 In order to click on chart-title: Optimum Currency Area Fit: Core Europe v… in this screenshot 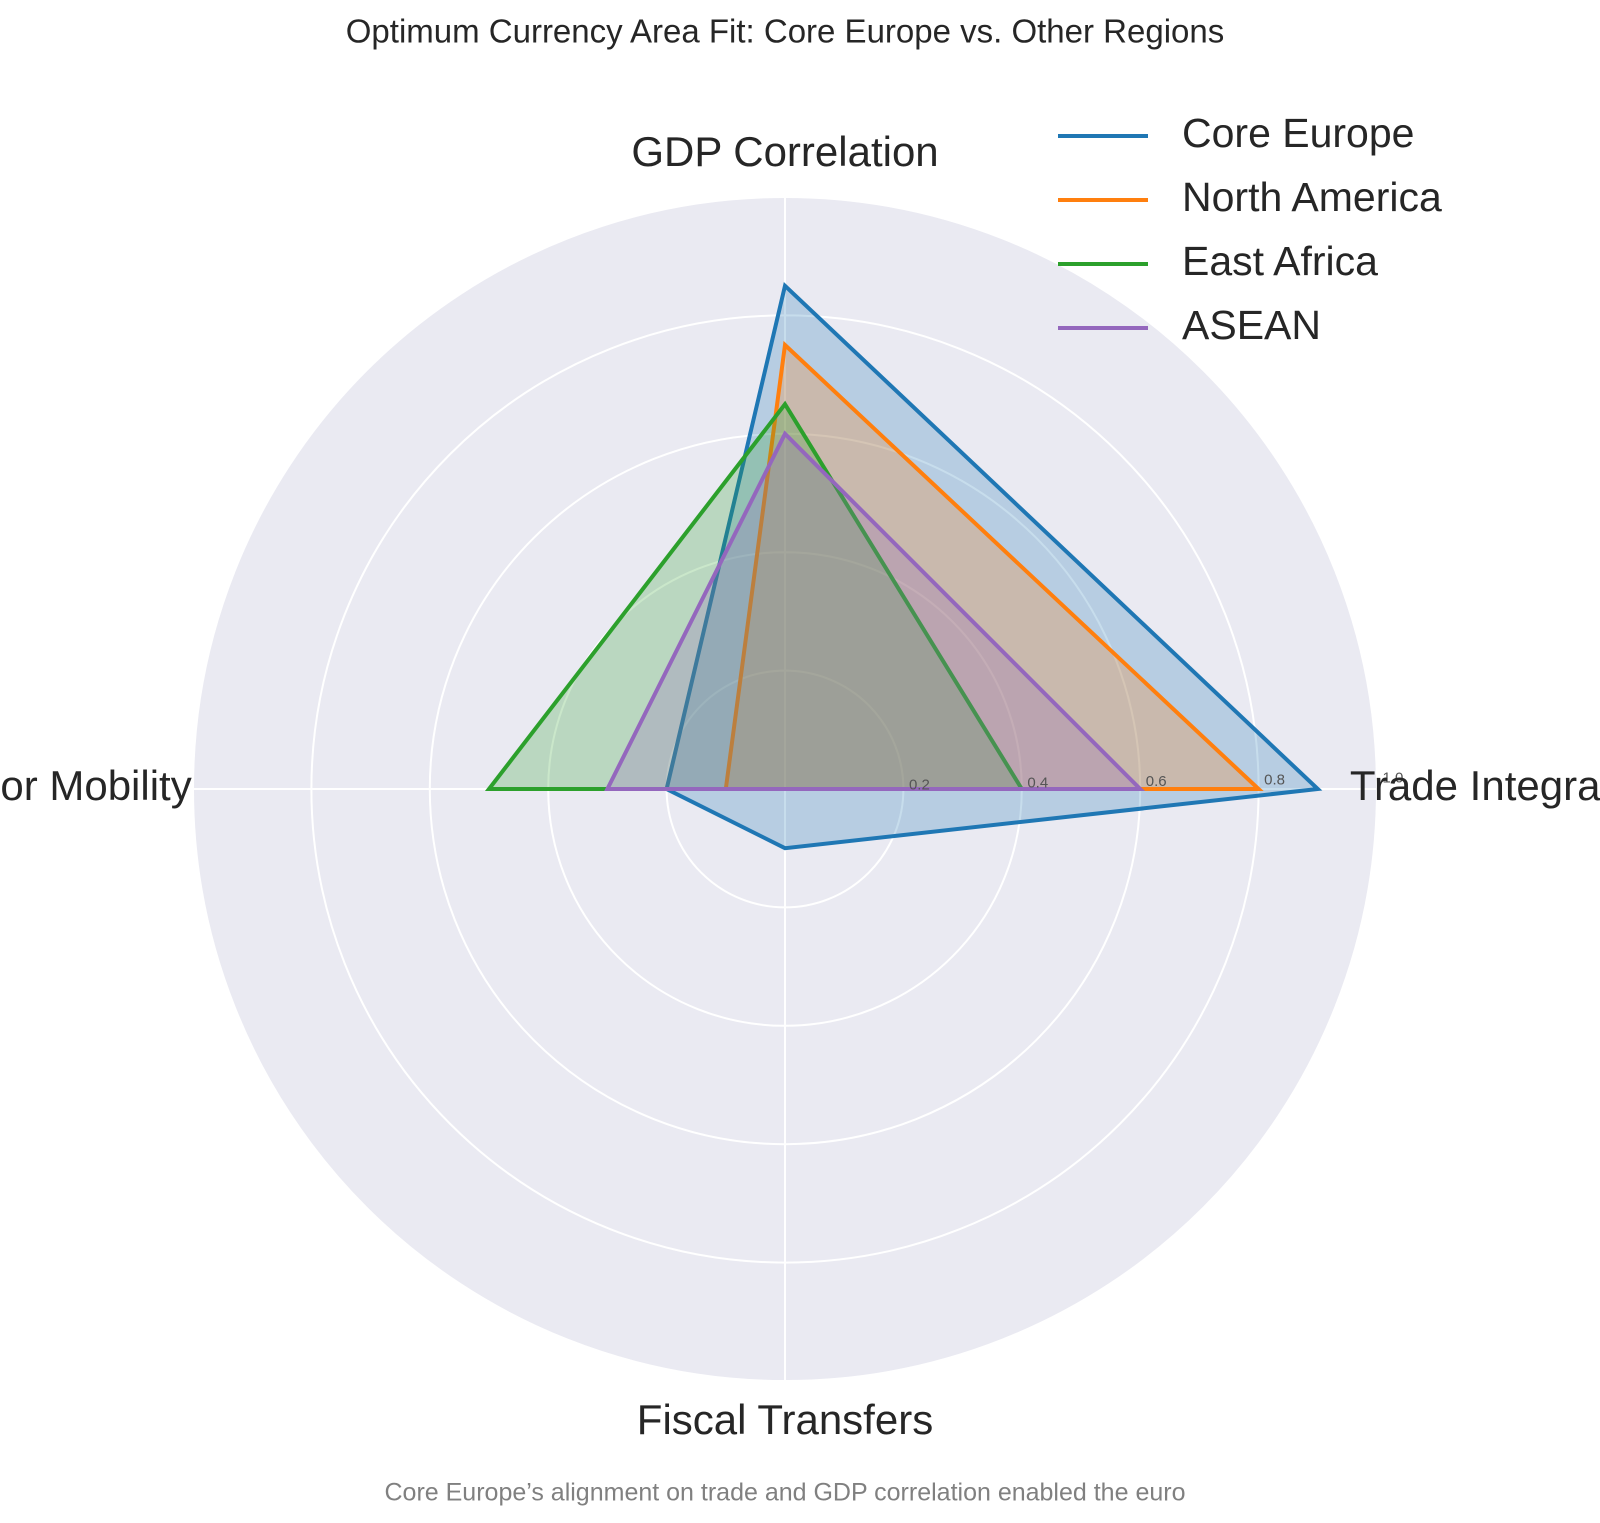, I will do `click(785, 31)`.